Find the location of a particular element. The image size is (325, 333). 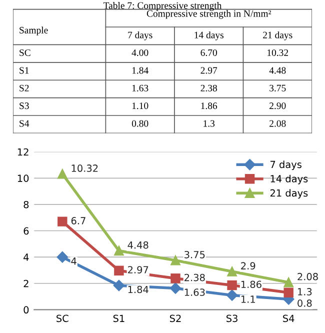

data-label: 2.9 is located at coordinates (248, 266).